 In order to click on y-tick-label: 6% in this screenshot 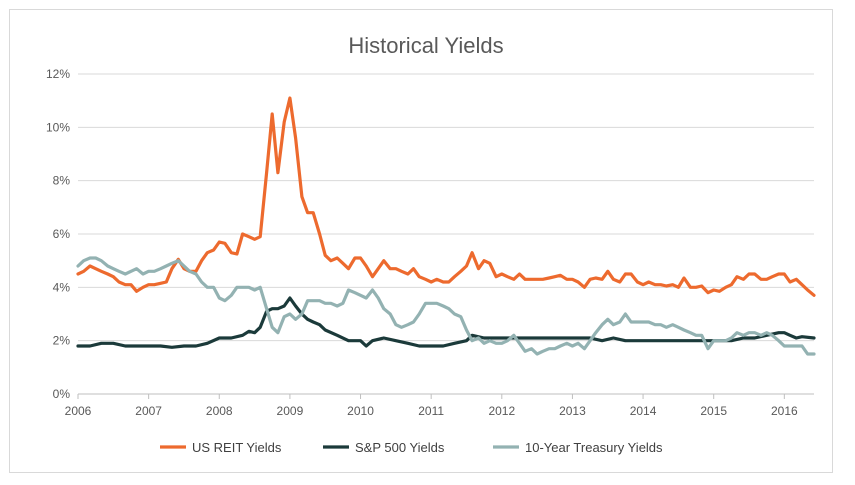, I will do `click(62, 234)`.